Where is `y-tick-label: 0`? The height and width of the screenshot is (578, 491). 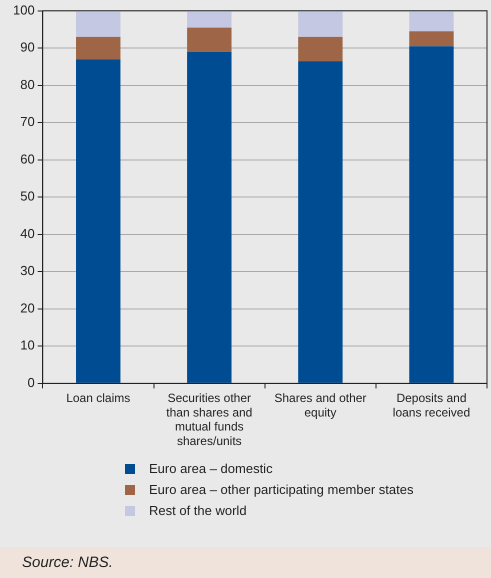 y-tick-label: 0 is located at coordinates (31, 382).